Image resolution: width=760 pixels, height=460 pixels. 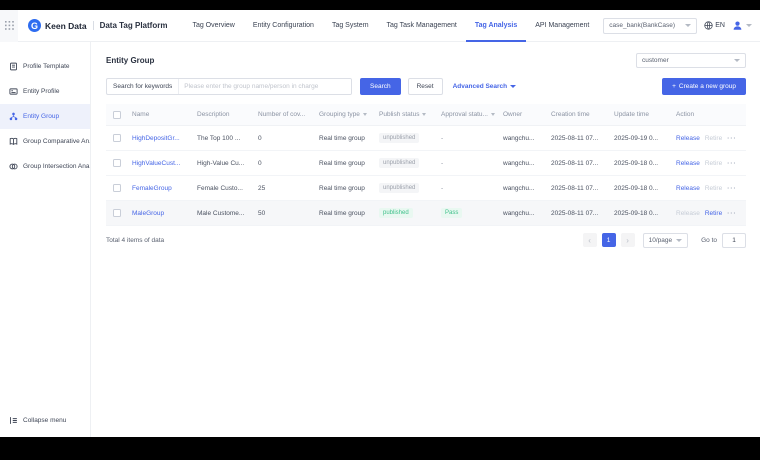 What do you see at coordinates (410, 114) in the screenshot?
I see `col-header-publish-status: Publish status` at bounding box center [410, 114].